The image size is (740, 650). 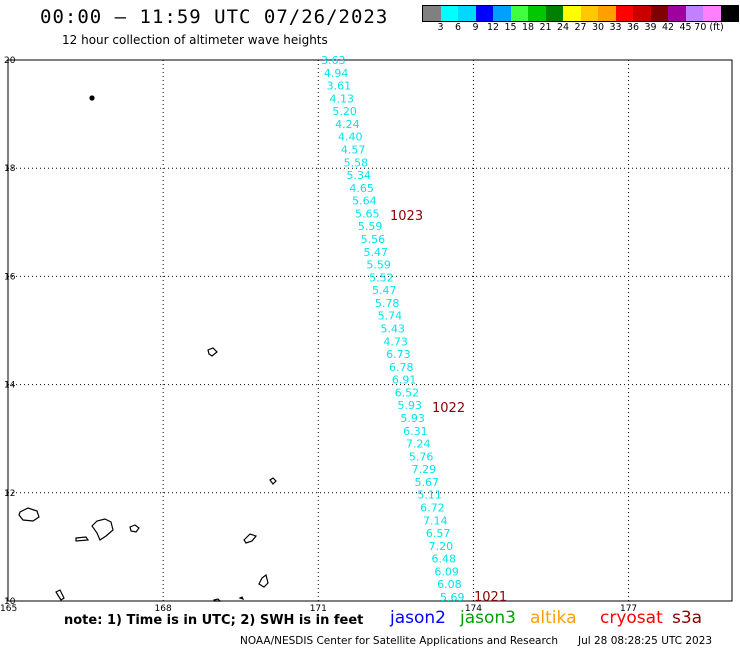 I want to click on color-scale-label: 21, so click(x=545, y=27).